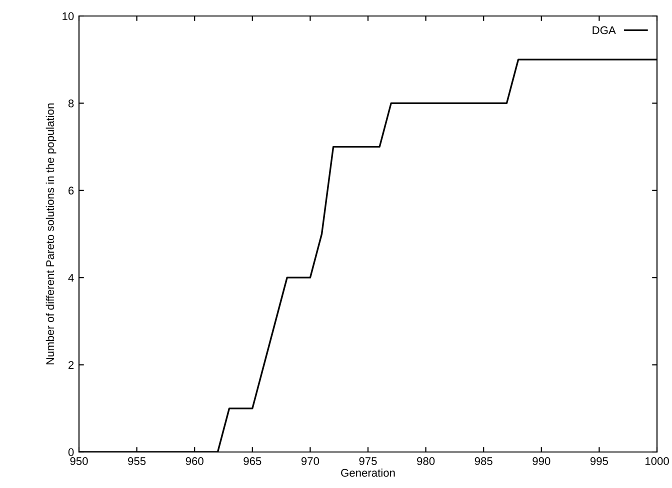 The image size is (672, 488). I want to click on y-tick-label: 8, so click(71, 103).